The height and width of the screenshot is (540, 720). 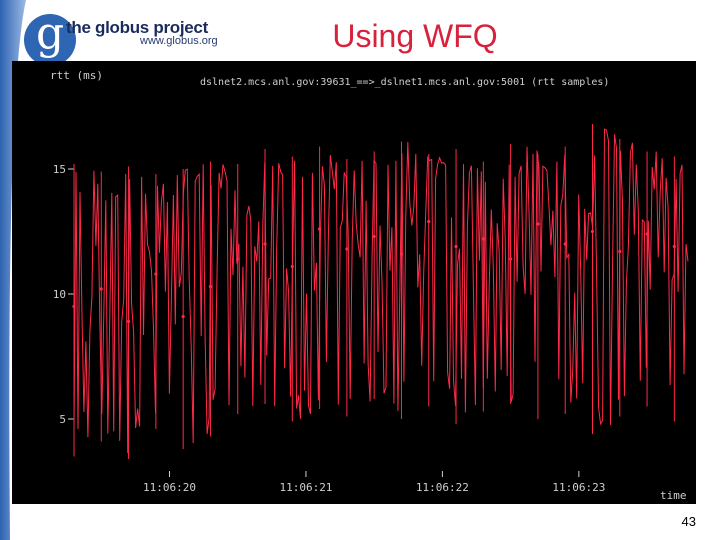 I want to click on globus-logo-circle, so click(x=50, y=40).